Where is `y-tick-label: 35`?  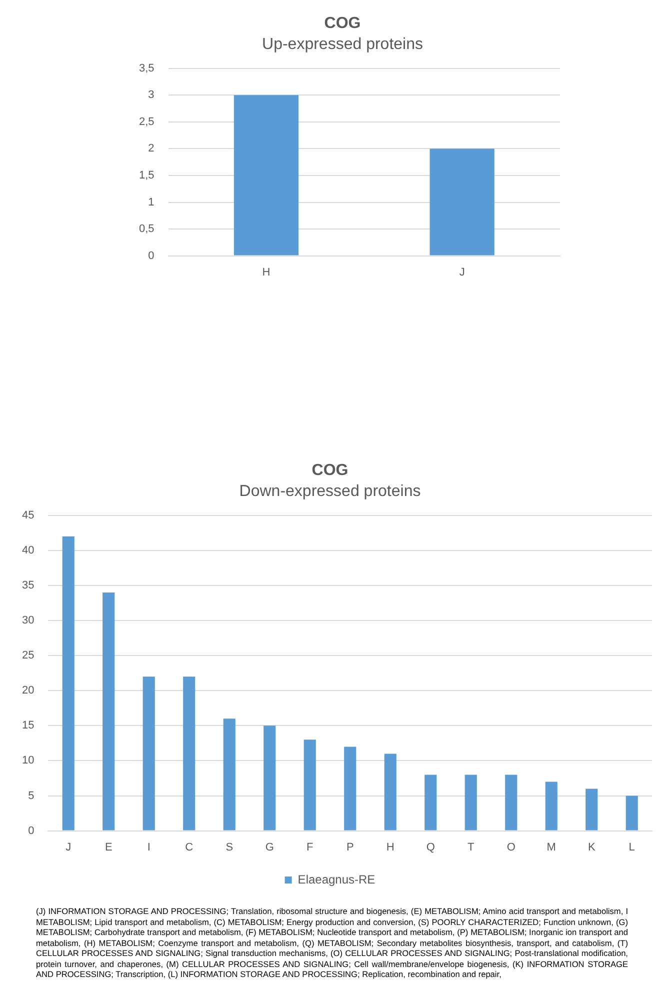
y-tick-label: 35 is located at coordinates (28, 586).